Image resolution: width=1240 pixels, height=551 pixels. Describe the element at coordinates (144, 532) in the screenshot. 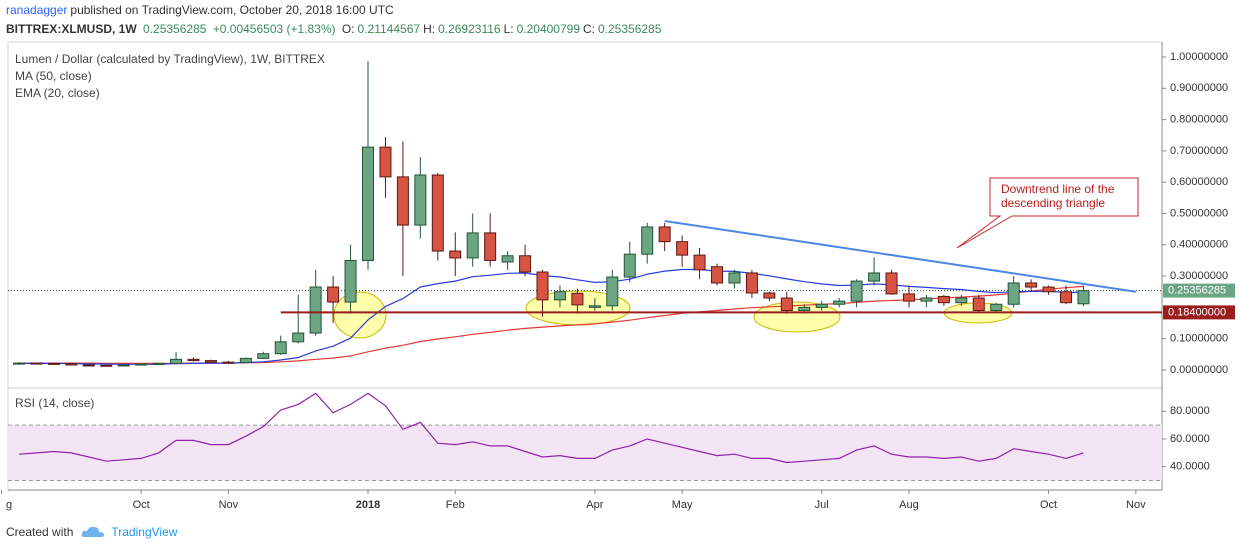

I see `footer-brand: TradingView` at that location.